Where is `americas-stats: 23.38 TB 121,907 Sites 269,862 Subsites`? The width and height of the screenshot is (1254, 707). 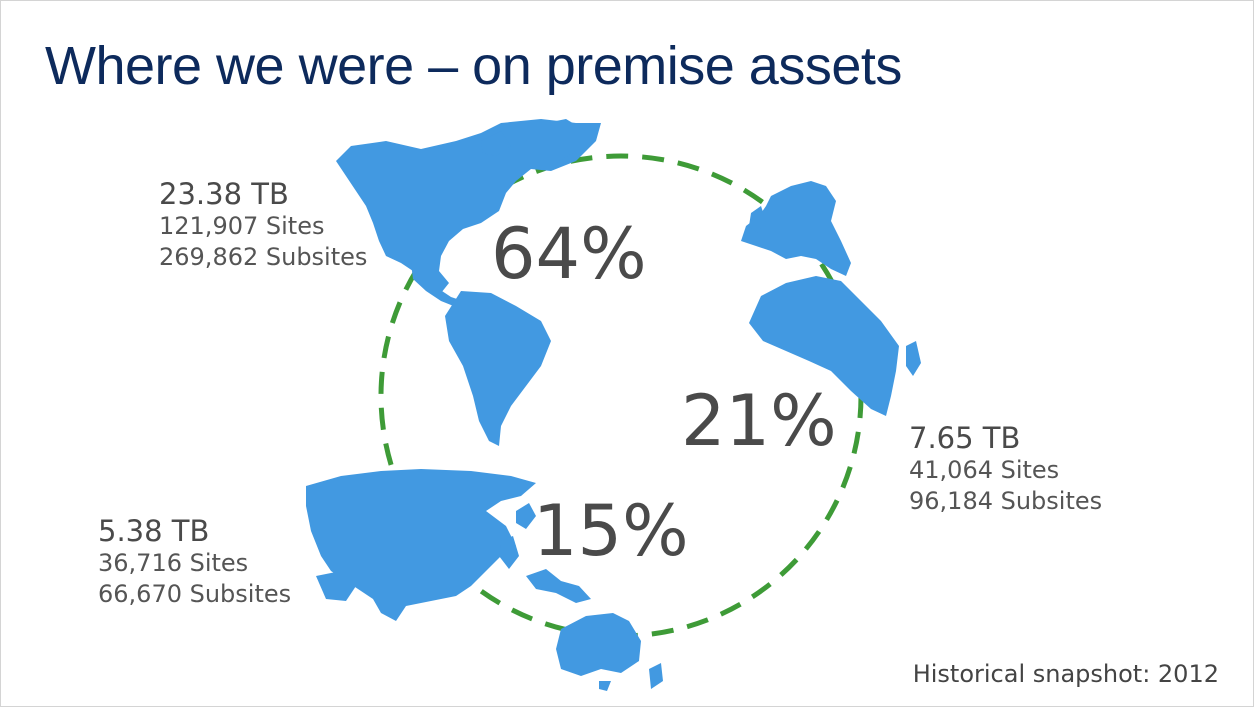
americas-stats: 23.38 TB 121,907 Sites 269,862 Subsites is located at coordinates (263, 225).